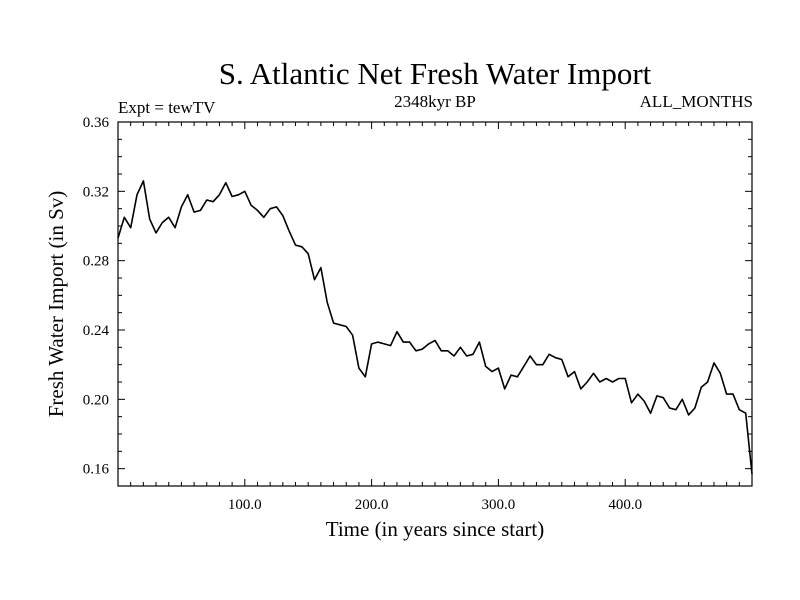 This screenshot has width=800, height=600. What do you see at coordinates (435, 101) in the screenshot?
I see `period-label: 2348kyr BP` at bounding box center [435, 101].